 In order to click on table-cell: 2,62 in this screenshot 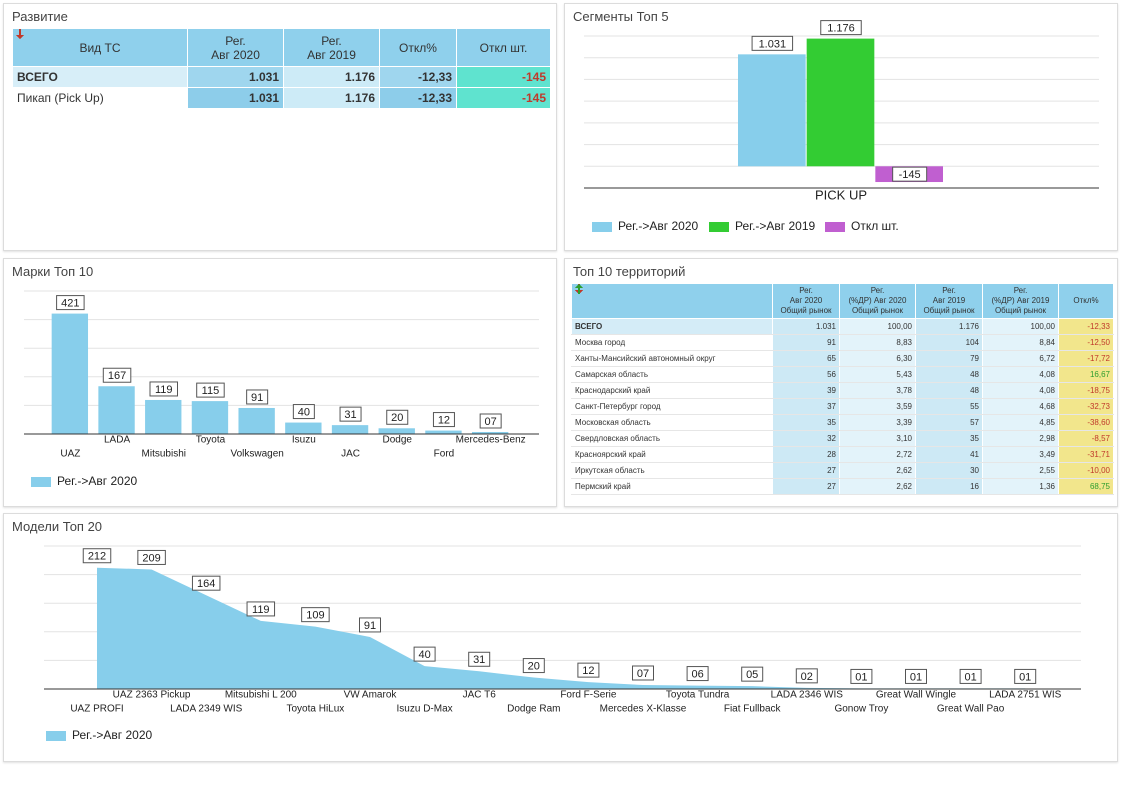, I will do `click(877, 486)`.